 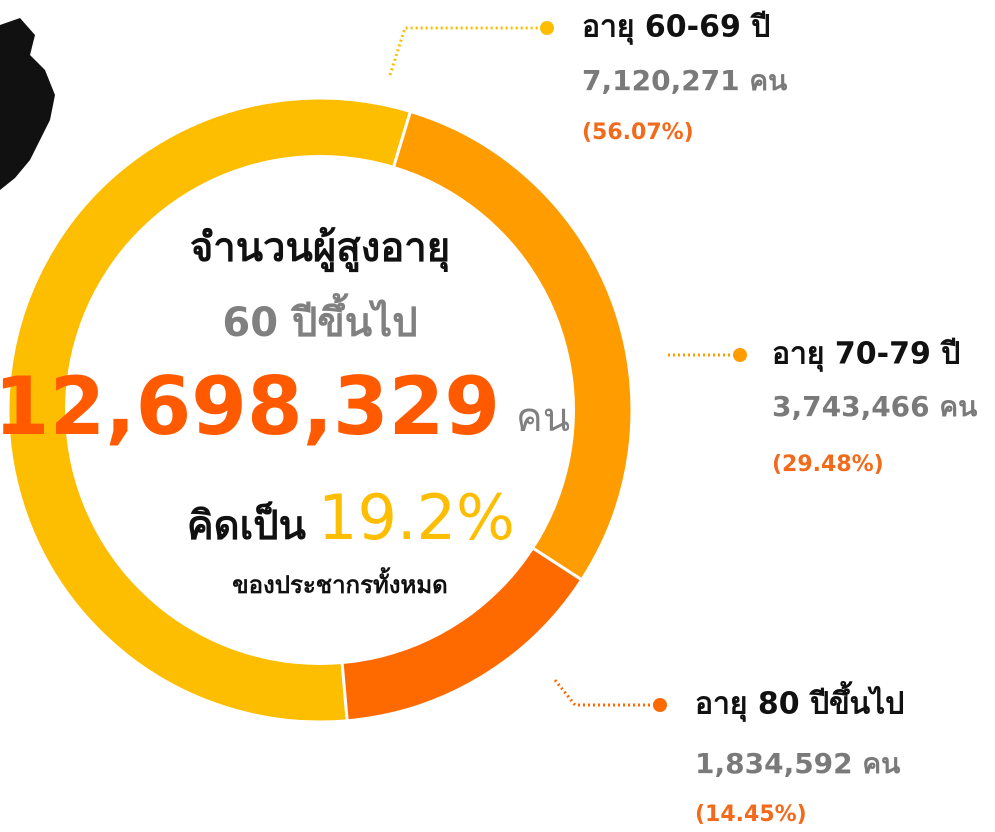 What do you see at coordinates (27, 104) in the screenshot?
I see `map-shape` at bounding box center [27, 104].